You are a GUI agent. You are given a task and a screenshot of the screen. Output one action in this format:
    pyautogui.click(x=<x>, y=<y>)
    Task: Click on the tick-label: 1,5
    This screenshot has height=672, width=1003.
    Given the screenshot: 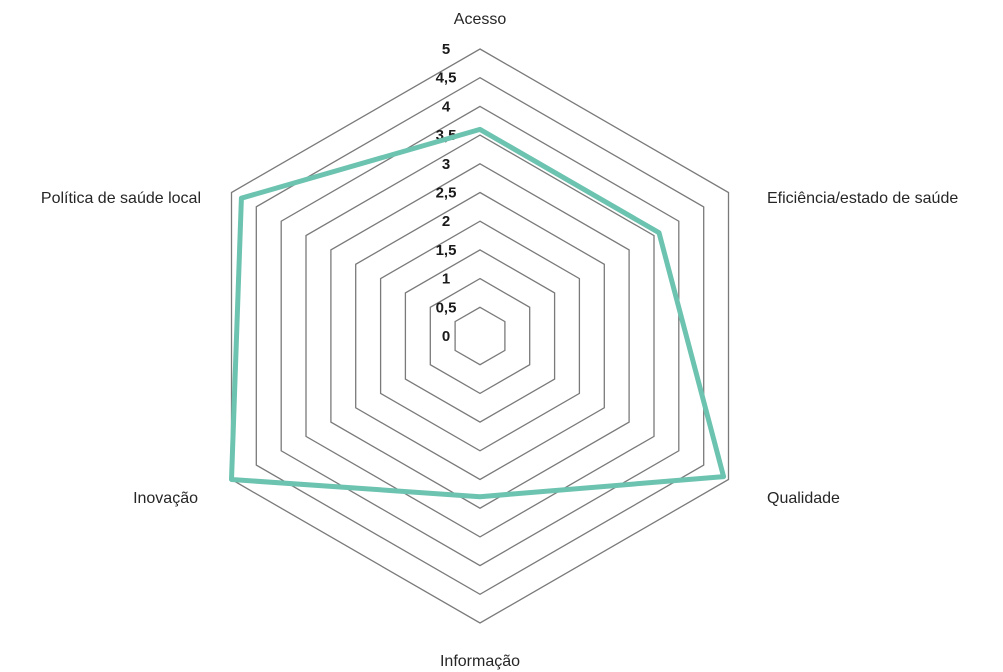 What is the action you would take?
    pyautogui.click(x=446, y=250)
    